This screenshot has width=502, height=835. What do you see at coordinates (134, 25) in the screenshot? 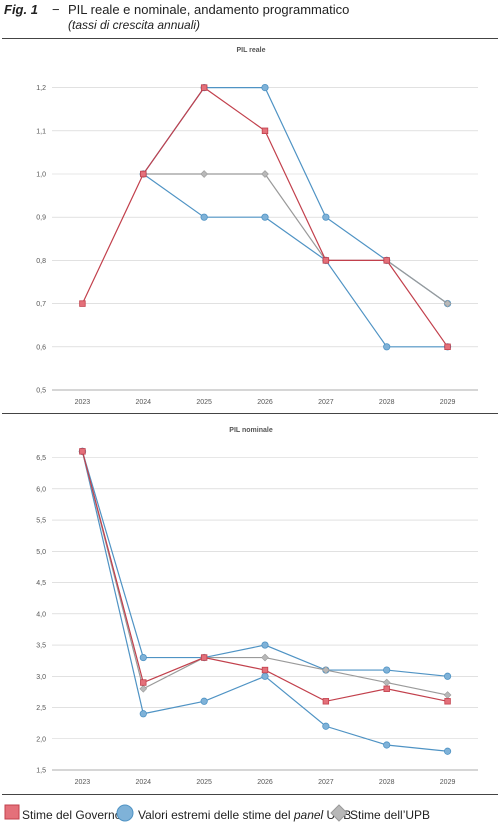
I see `figure-subtitle: (tassi di crescita annuali)` at bounding box center [134, 25].